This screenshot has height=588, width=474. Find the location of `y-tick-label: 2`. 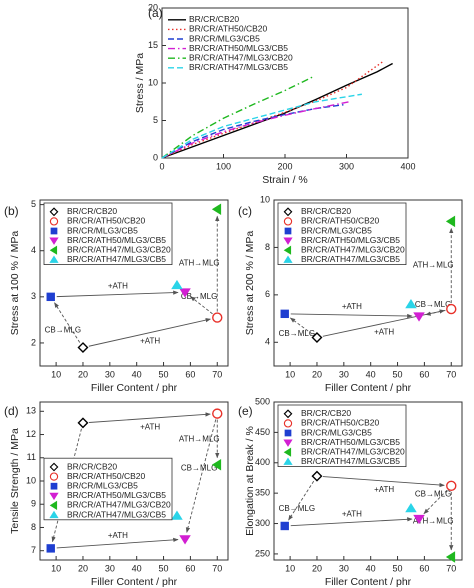

y-tick-label: 2 is located at coordinates (33, 342).